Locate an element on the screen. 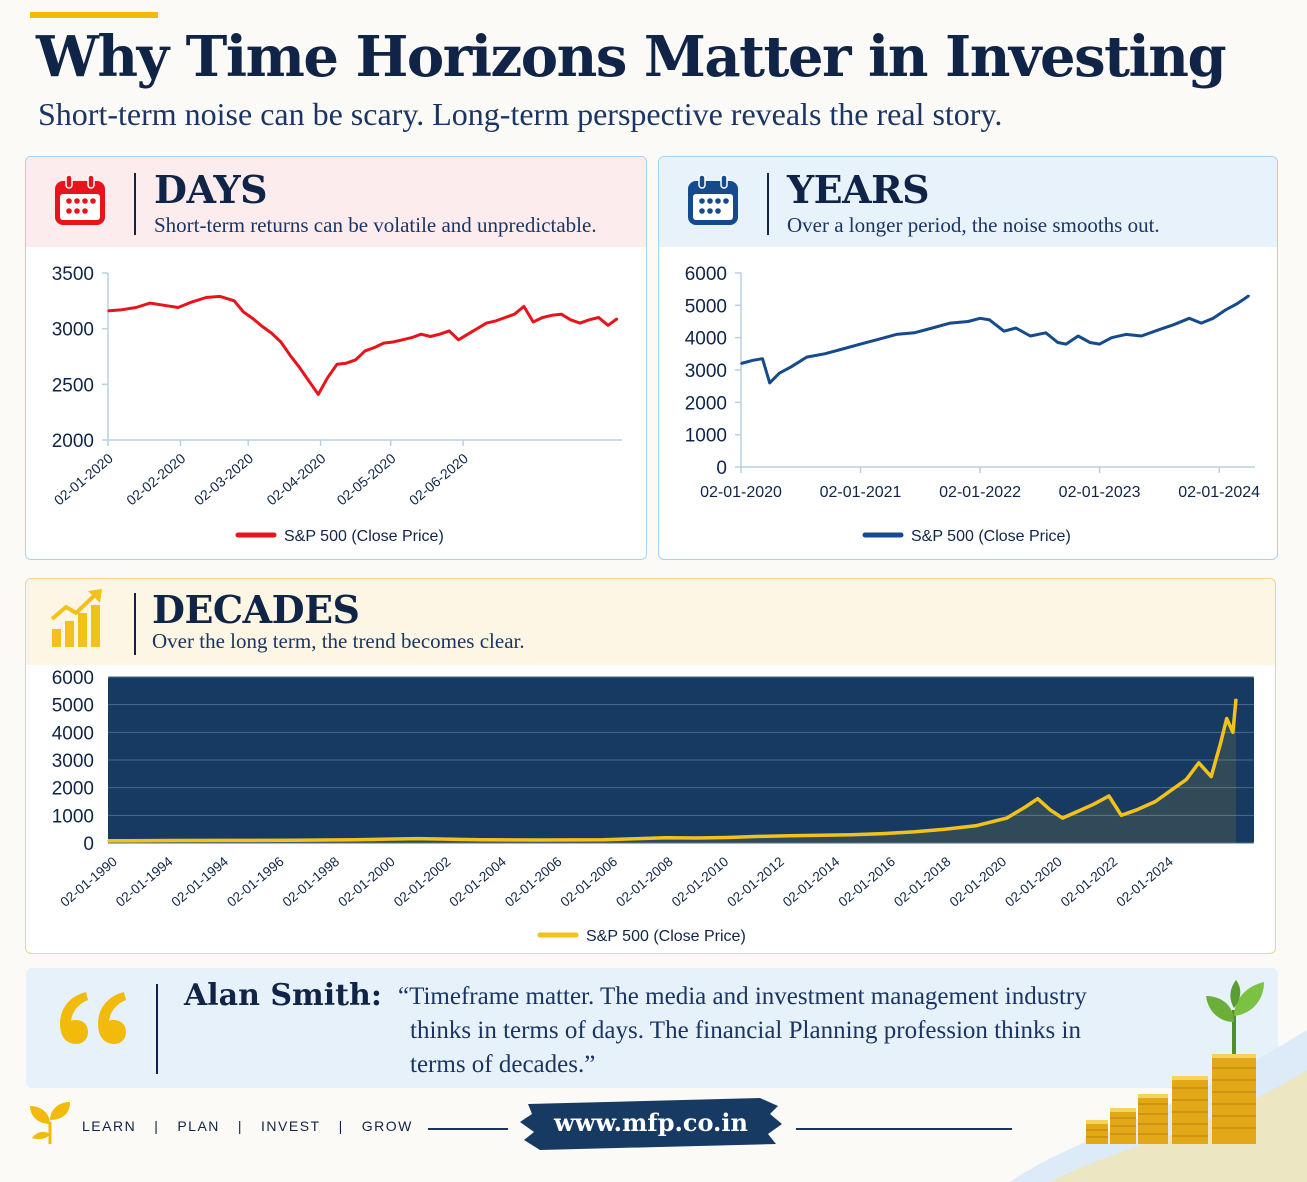  decades-header-divider is located at coordinates (135, 624).